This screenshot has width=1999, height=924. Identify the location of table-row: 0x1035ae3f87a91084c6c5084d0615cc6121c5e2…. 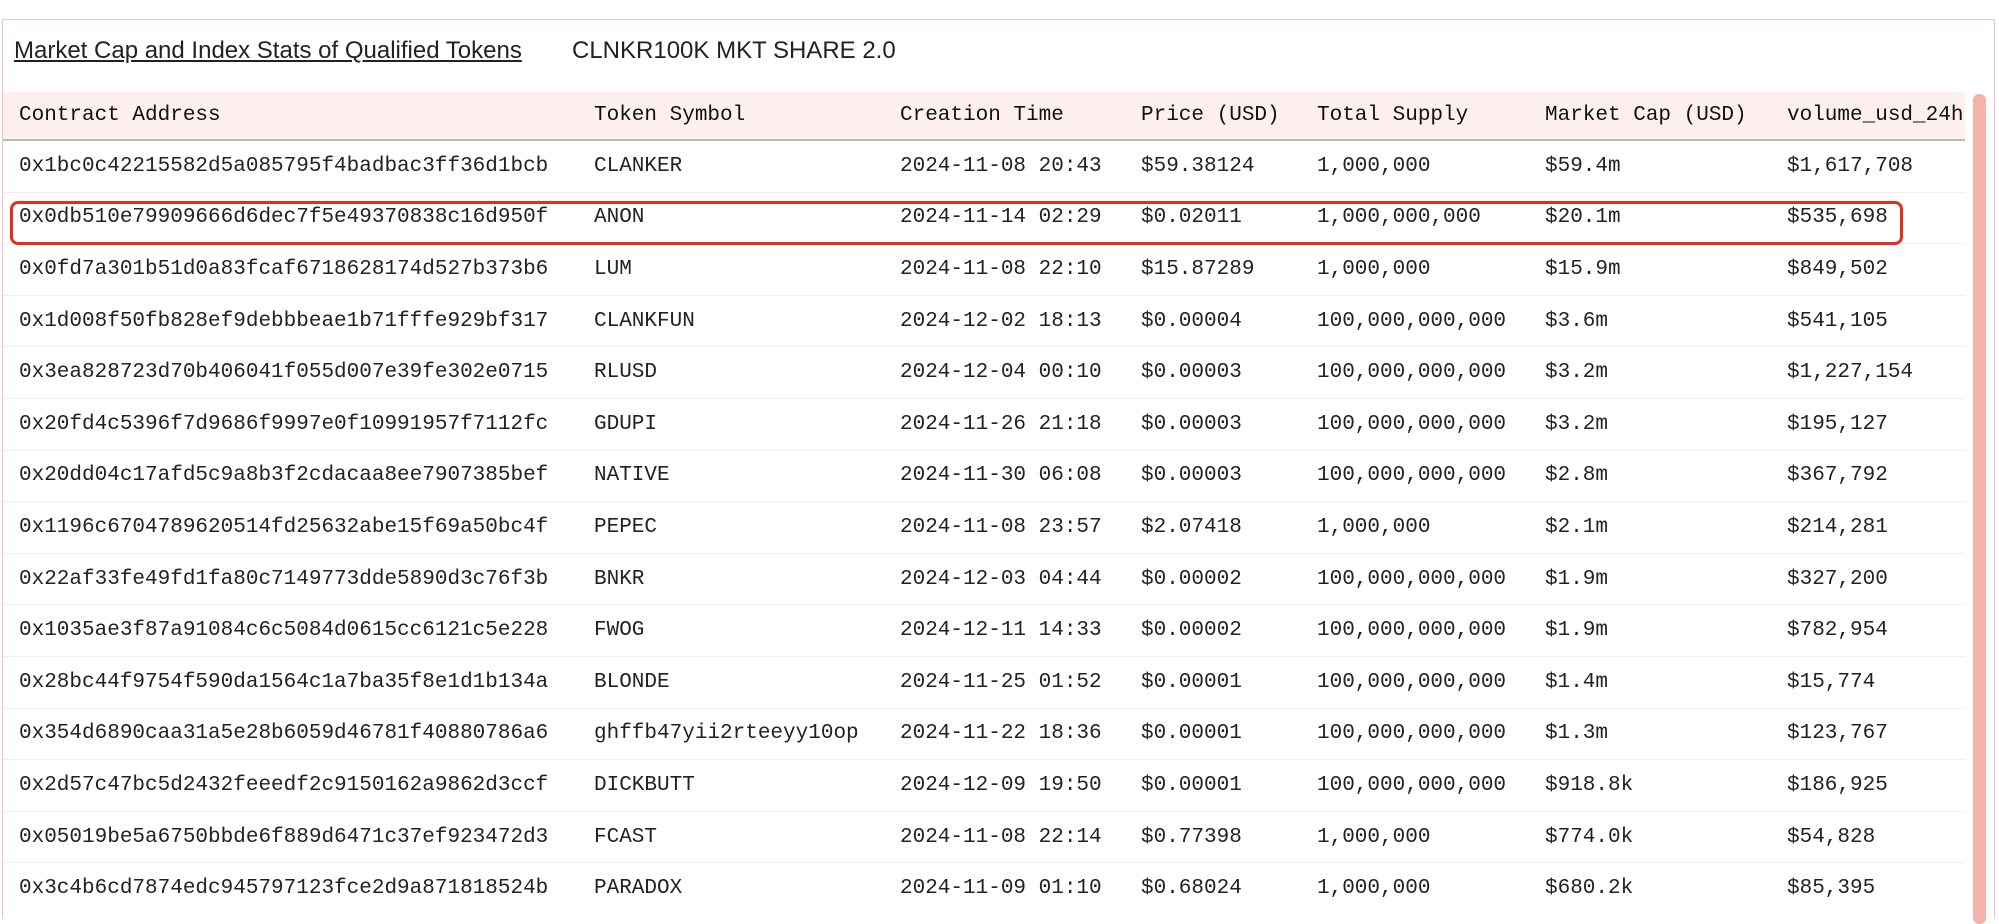
(984, 631).